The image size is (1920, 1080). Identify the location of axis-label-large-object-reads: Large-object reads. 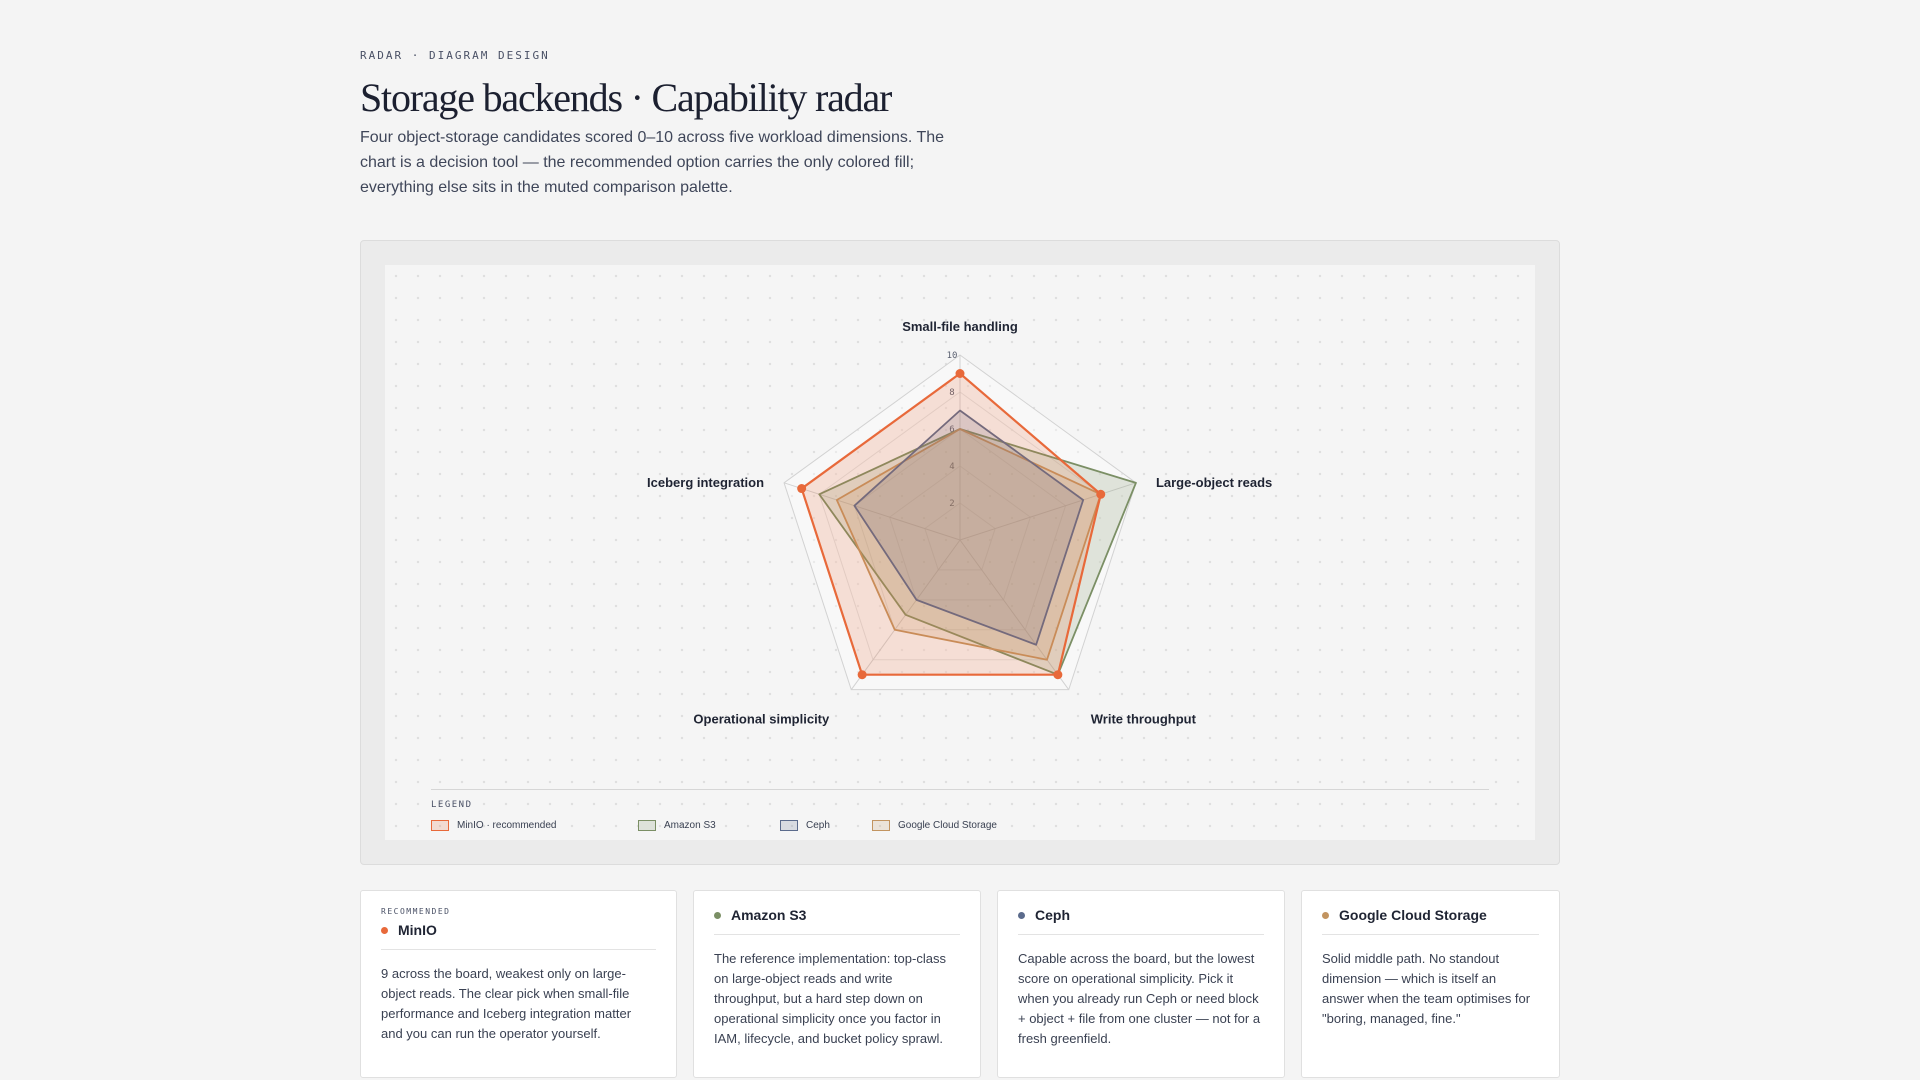
(1214, 482).